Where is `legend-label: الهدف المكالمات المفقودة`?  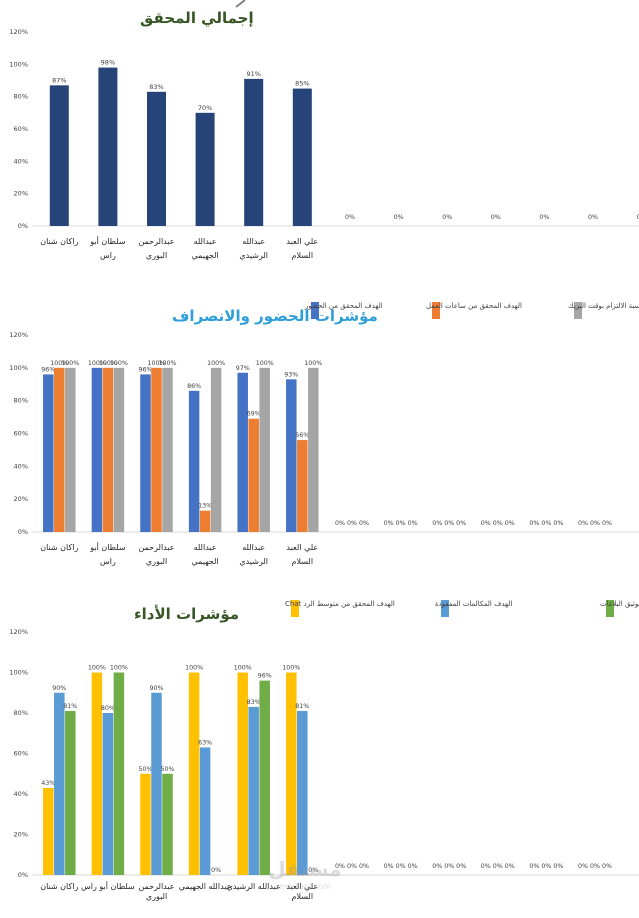
legend-label: الهدف المكالمات المفقودة is located at coordinates (473, 604).